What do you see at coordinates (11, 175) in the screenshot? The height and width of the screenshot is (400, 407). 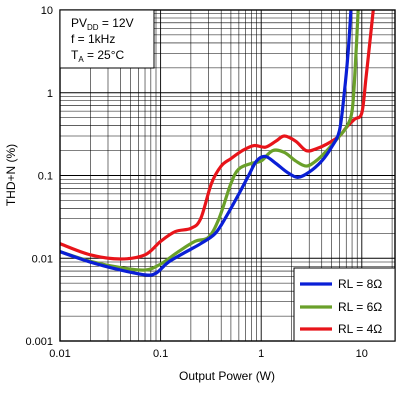 I see `y-axis-label: THD+N (%)` at bounding box center [11, 175].